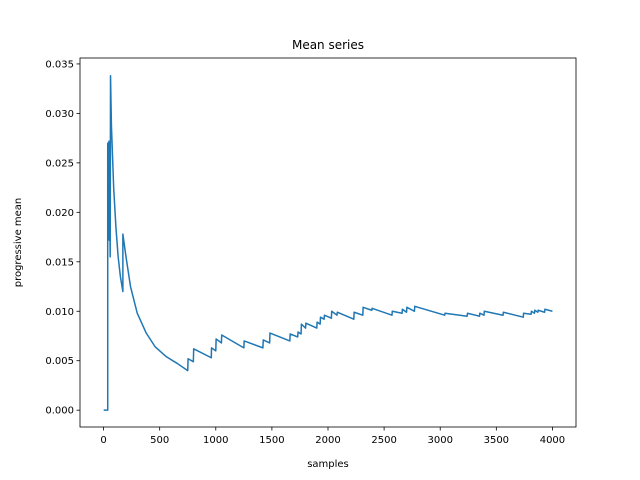 This screenshot has height=480, width=640. Describe the element at coordinates (18, 243) in the screenshot. I see `y-axis-label: progressive mean` at that location.